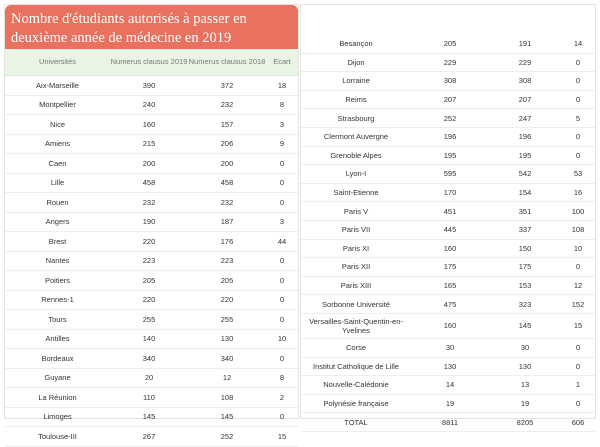  I want to click on cell-nc-2019: 205, so click(149, 280).